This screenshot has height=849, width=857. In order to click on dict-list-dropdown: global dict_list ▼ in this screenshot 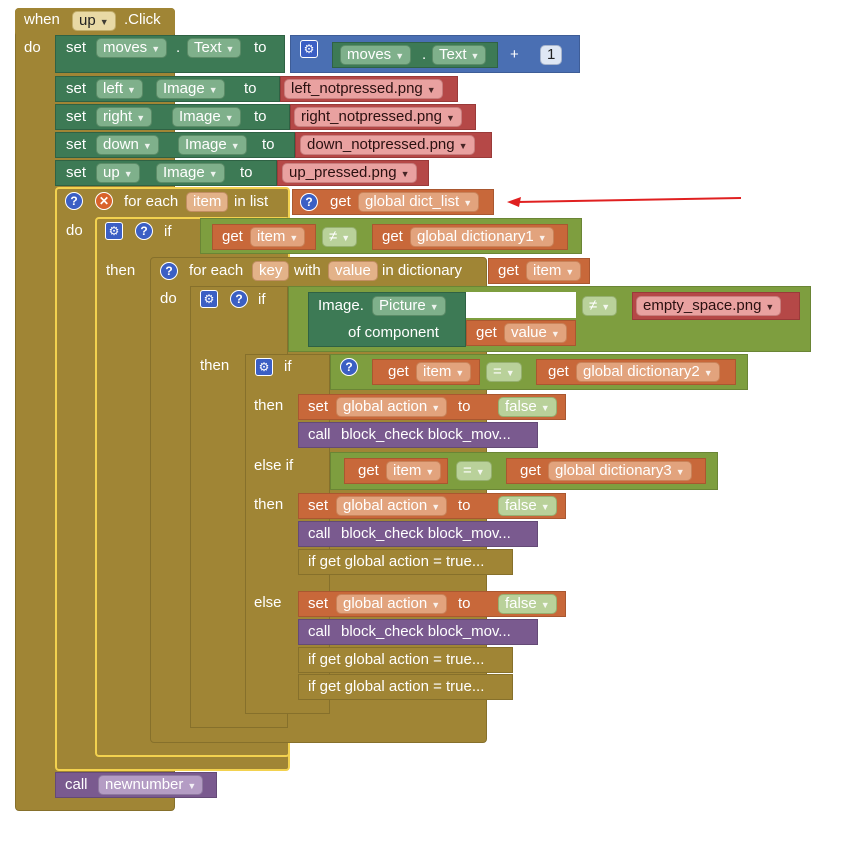, I will do `click(419, 202)`.